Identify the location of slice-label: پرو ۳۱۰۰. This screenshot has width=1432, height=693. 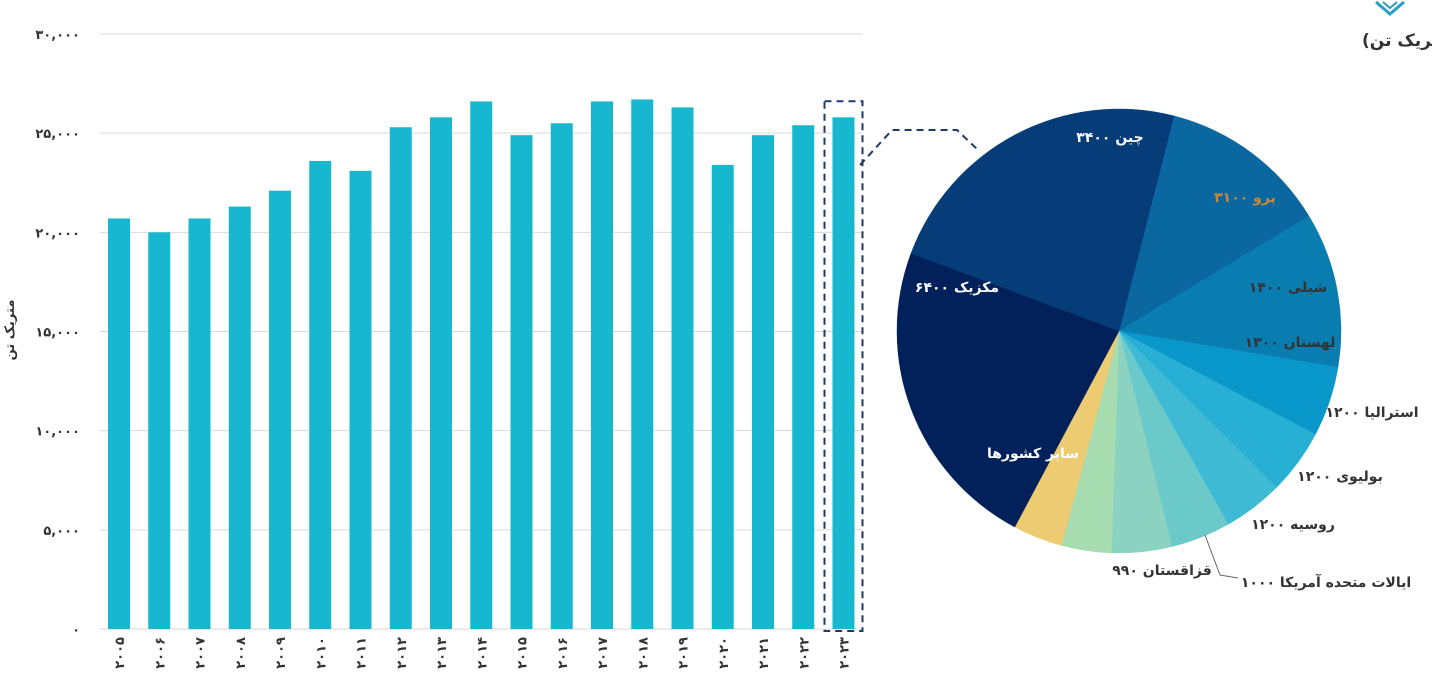
(1245, 198).